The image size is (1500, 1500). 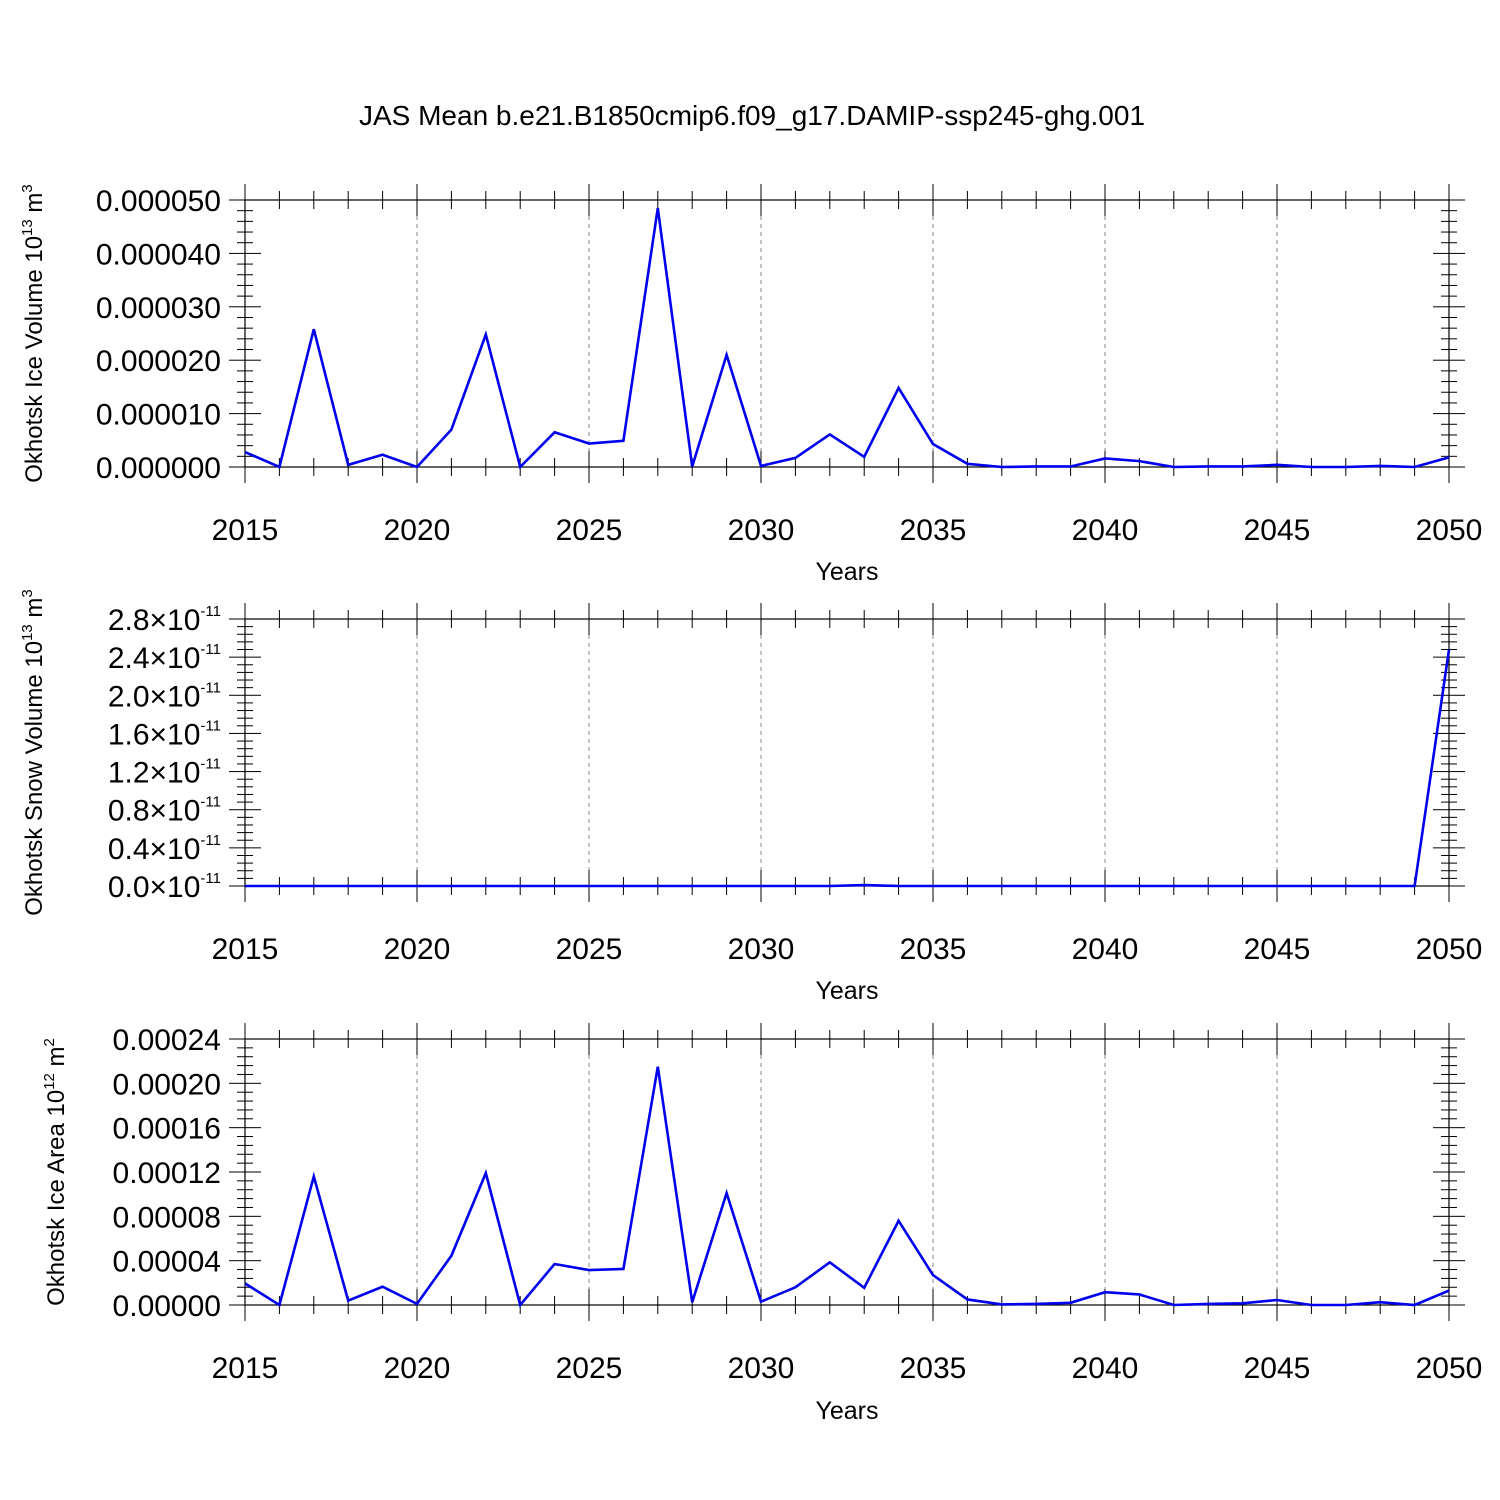 What do you see at coordinates (164, 773) in the screenshot?
I see `y-tick-label: 1.2×10⁻¹¹` at bounding box center [164, 773].